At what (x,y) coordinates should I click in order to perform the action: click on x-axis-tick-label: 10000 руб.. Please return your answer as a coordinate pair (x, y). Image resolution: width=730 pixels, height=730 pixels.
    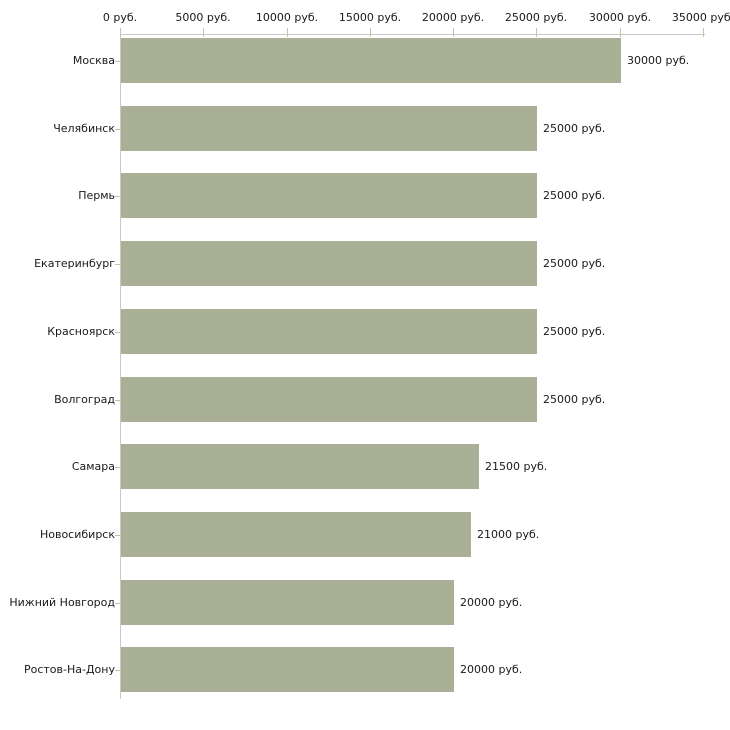
    Looking at the image, I should click on (287, 17).